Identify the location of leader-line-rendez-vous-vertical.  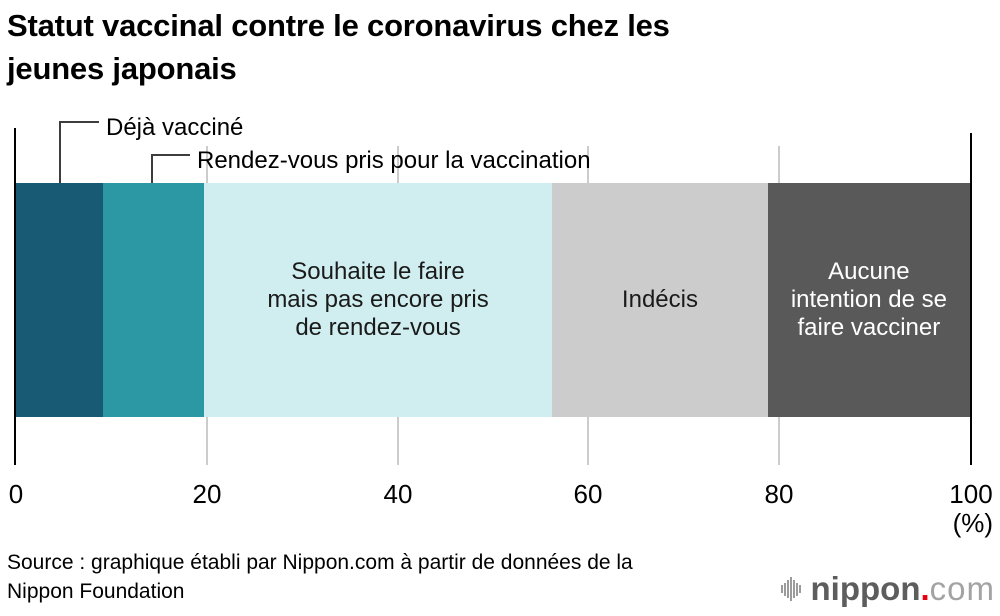
(152, 168).